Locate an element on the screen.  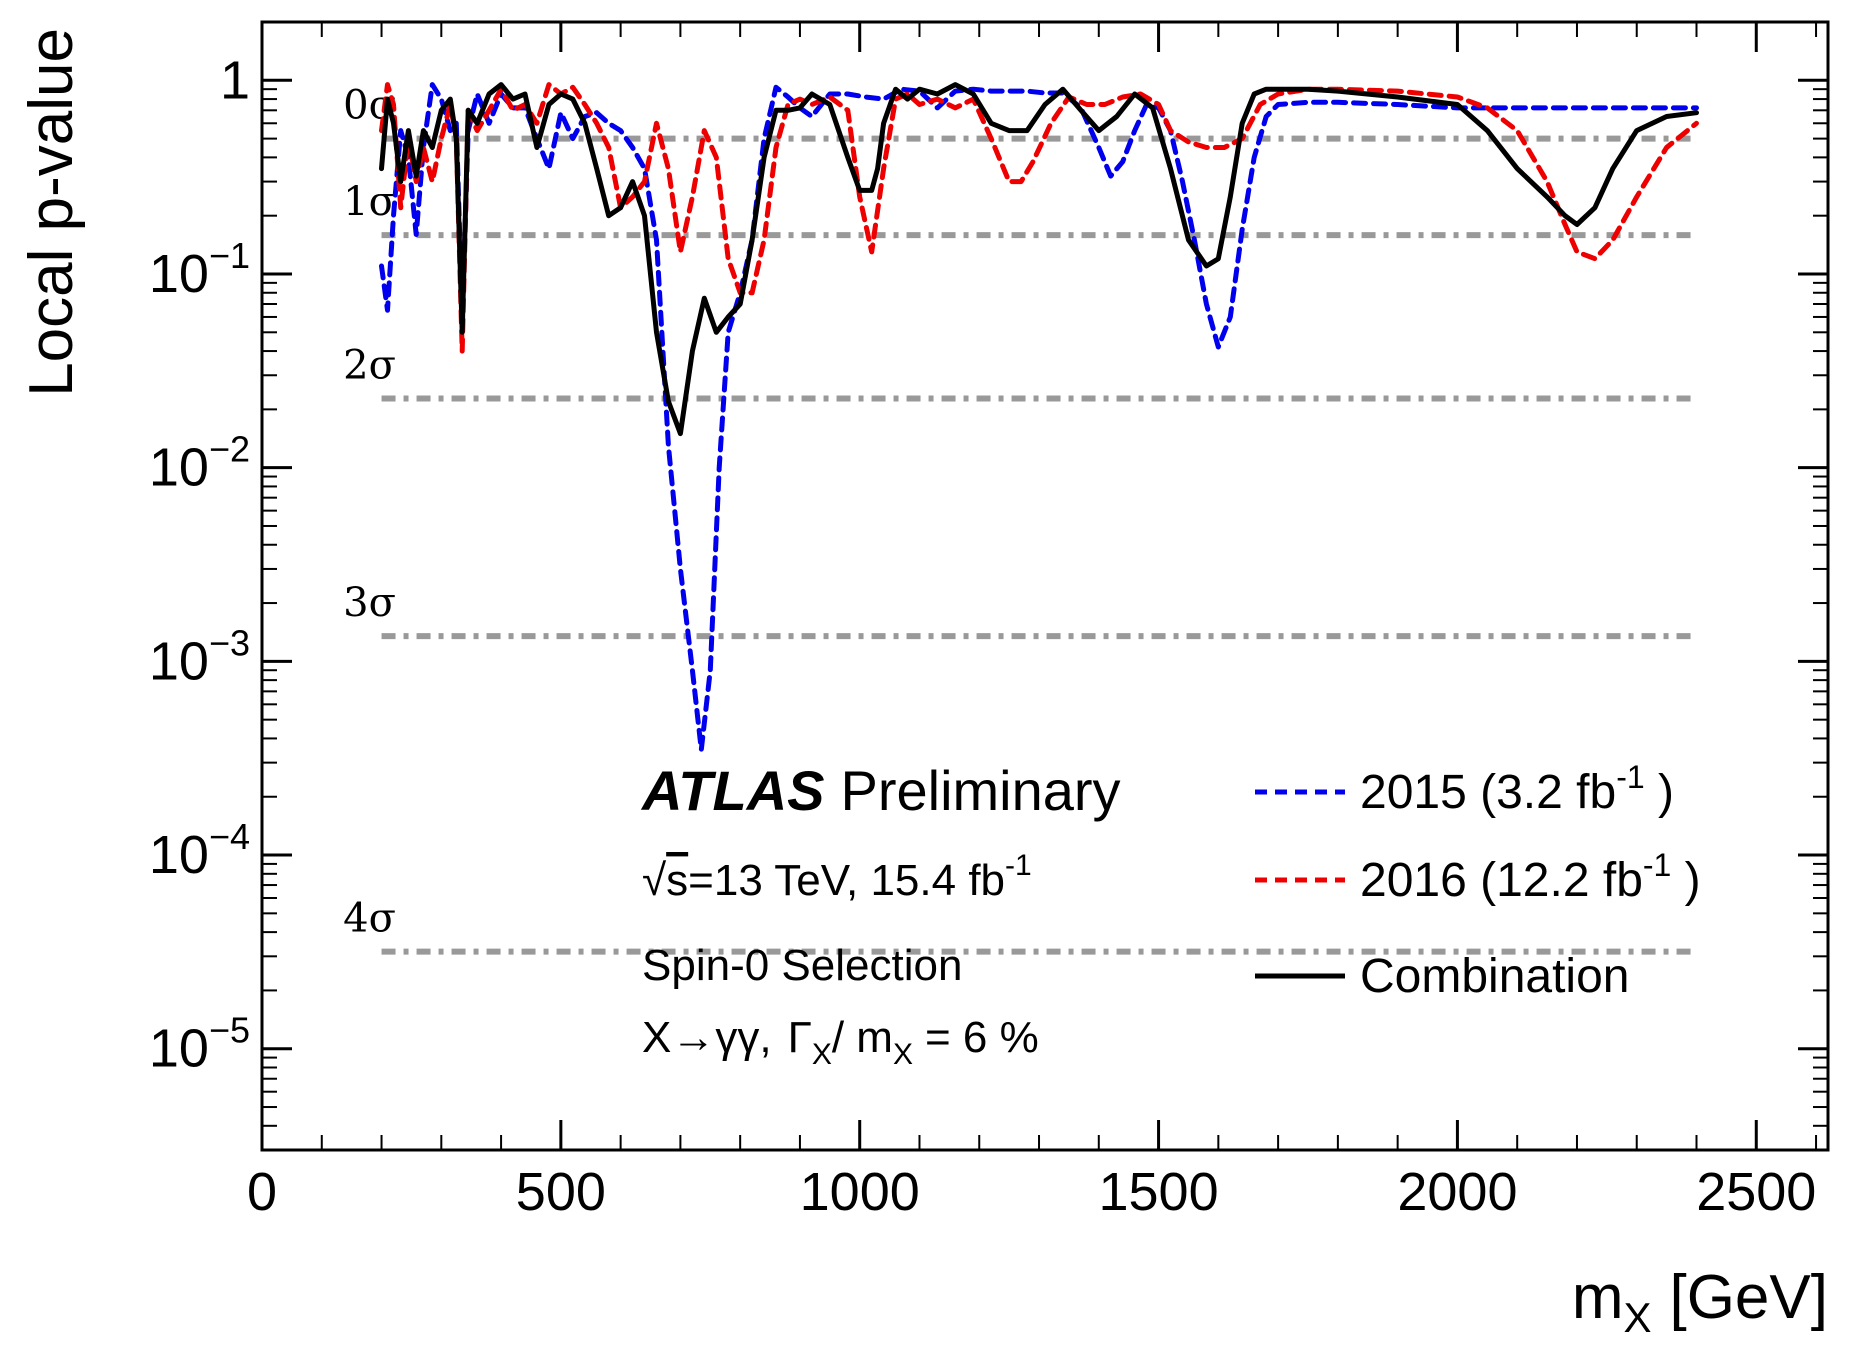
process-label: X→γγ, ΓX/ mX = 6 % is located at coordinates (840, 1042).